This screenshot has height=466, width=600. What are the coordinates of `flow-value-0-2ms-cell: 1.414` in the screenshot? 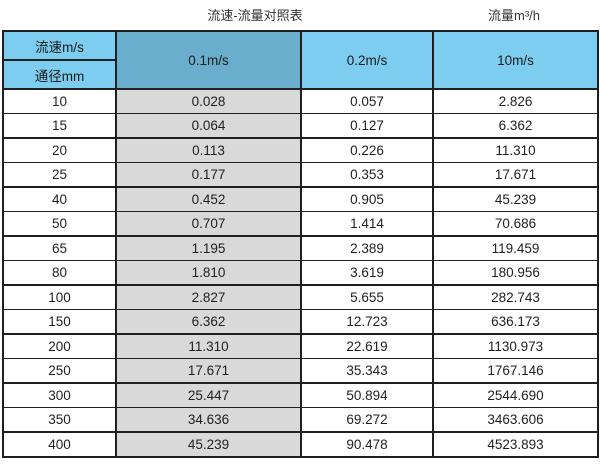 It's located at (367, 224).